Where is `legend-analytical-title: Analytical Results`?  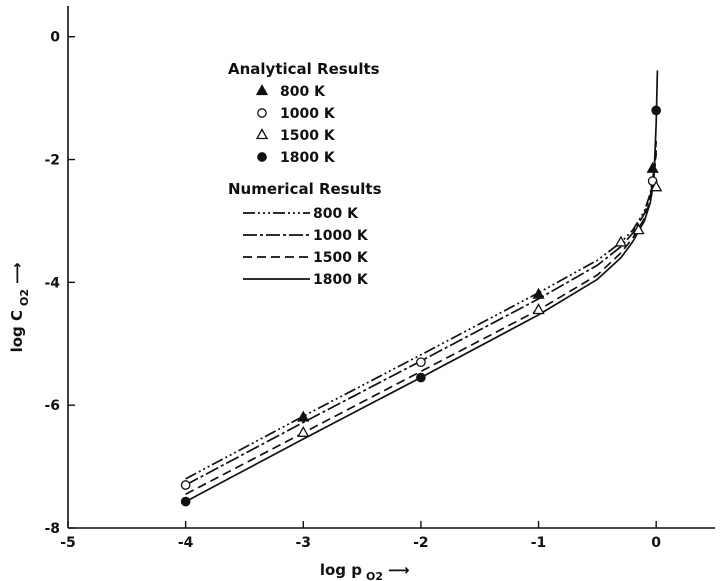 legend-analytical-title: Analytical Results is located at coordinates (304, 69).